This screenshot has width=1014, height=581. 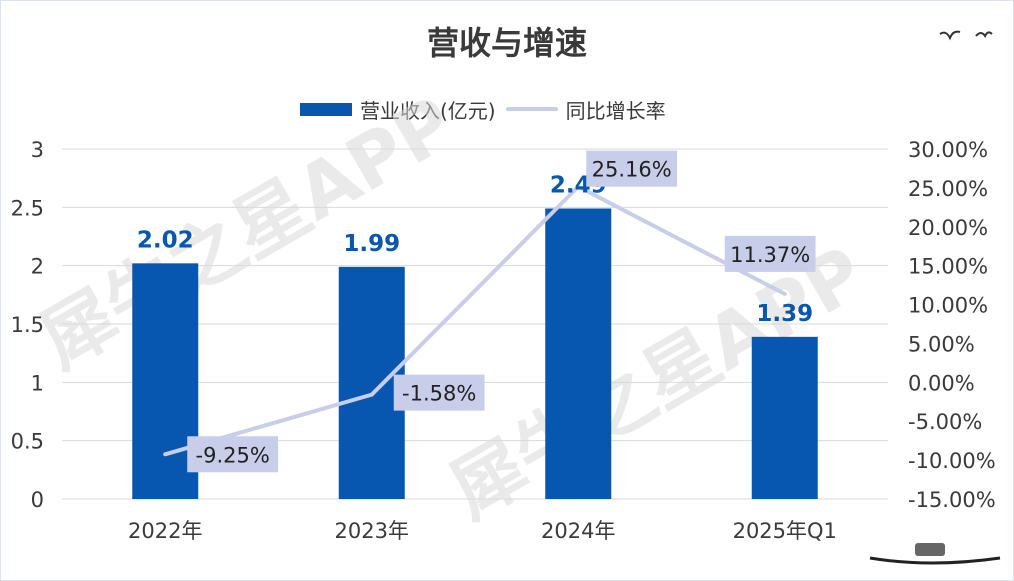 What do you see at coordinates (37, 150) in the screenshot?
I see `left-axis-tick-label: 3` at bounding box center [37, 150].